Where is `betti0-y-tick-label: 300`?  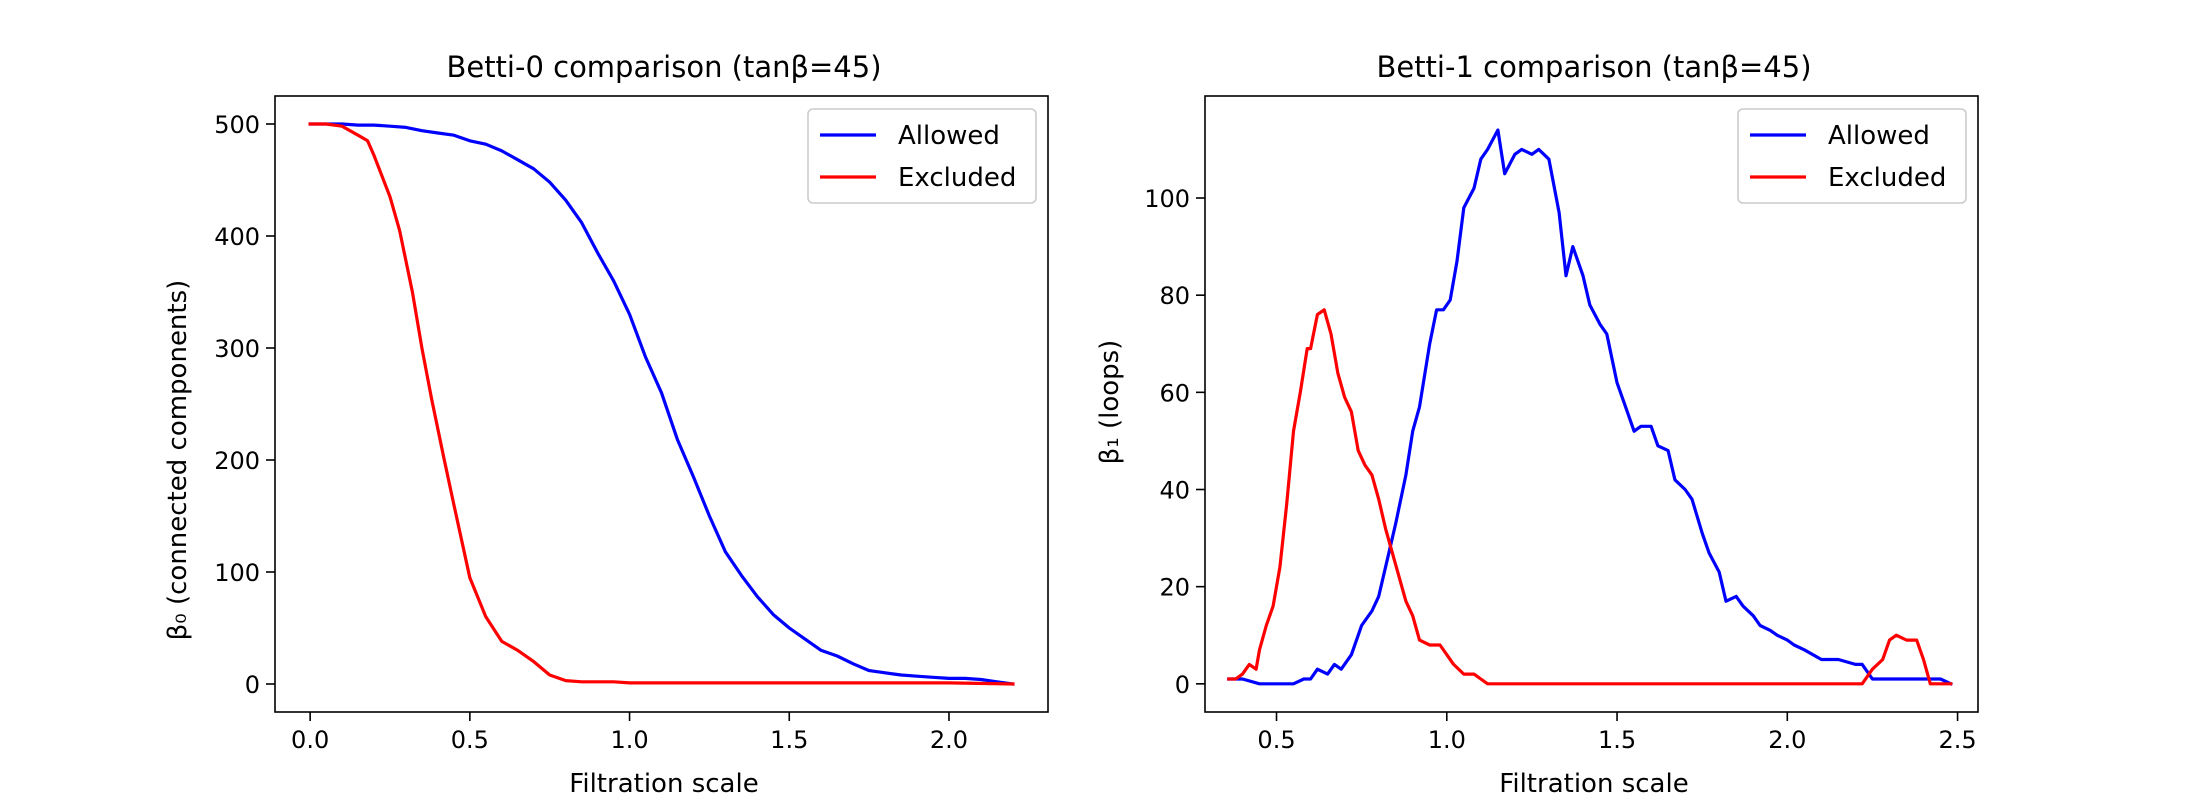 betti0-y-tick-label: 300 is located at coordinates (237, 349).